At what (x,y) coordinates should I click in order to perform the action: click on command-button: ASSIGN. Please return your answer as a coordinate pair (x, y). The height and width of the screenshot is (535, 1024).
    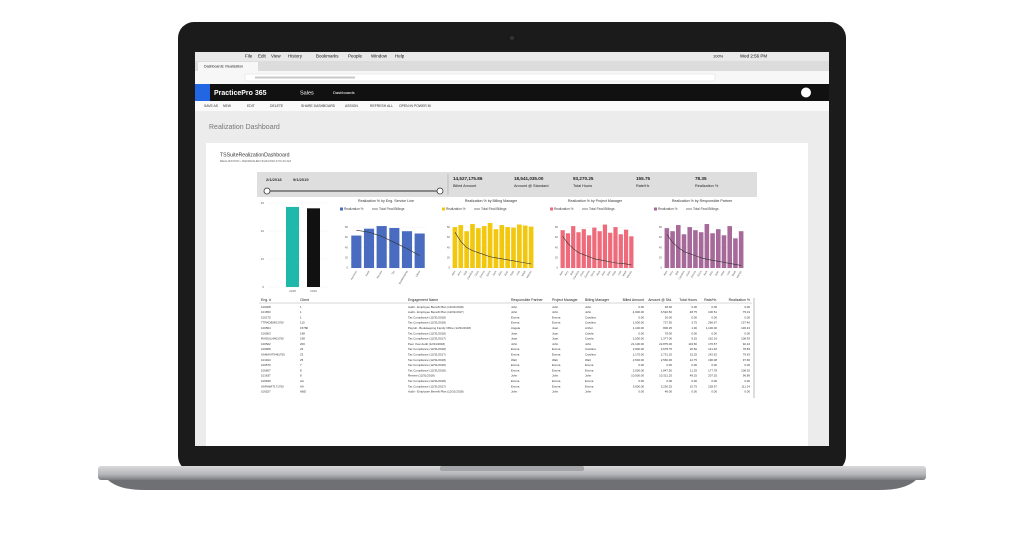
    Looking at the image, I should click on (351, 106).